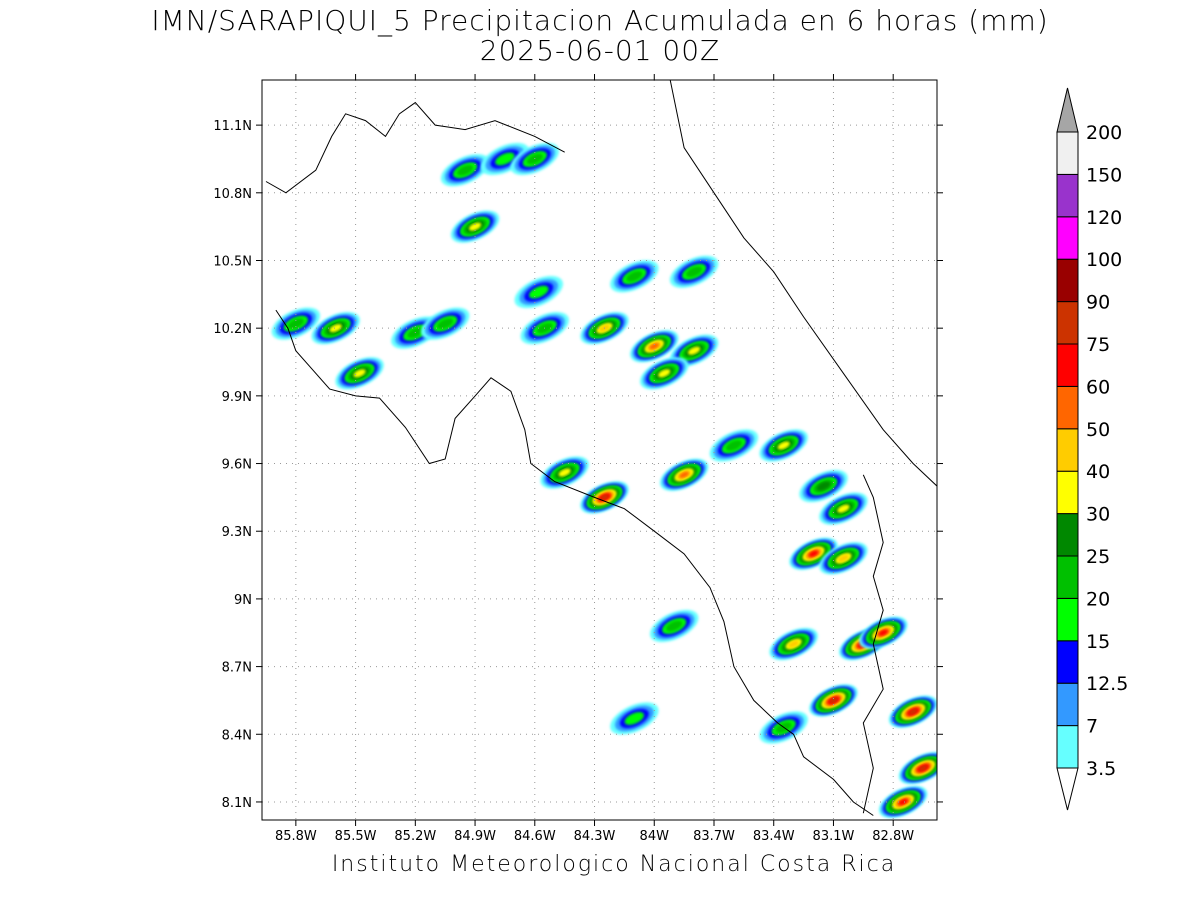 The image size is (1200, 900). What do you see at coordinates (475, 836) in the screenshot?
I see `x-tick-label: 84.9W` at bounding box center [475, 836].